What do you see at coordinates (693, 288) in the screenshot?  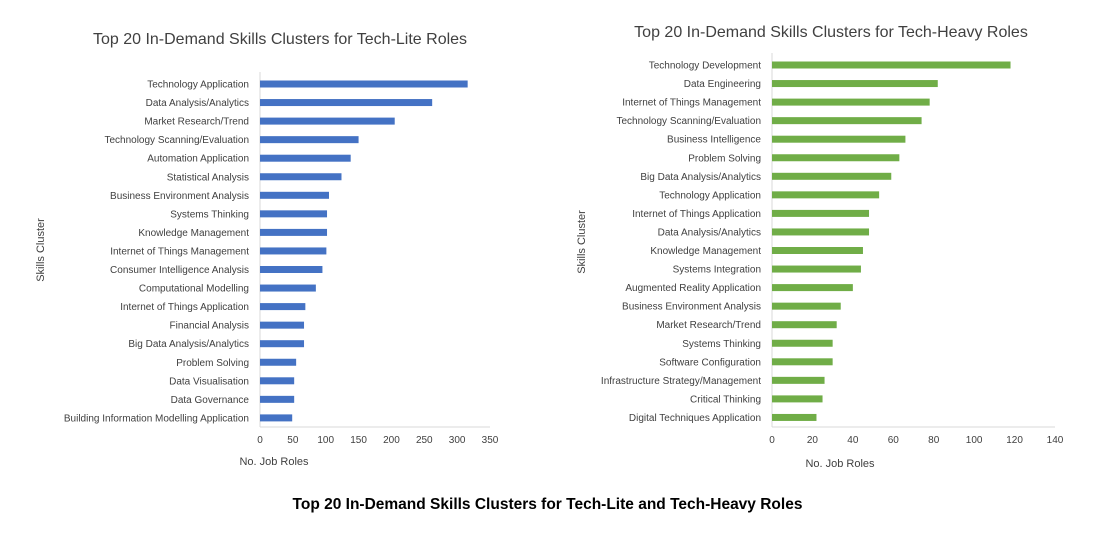 I see `tech-heavy-category-label: Augmented Reality Application` at bounding box center [693, 288].